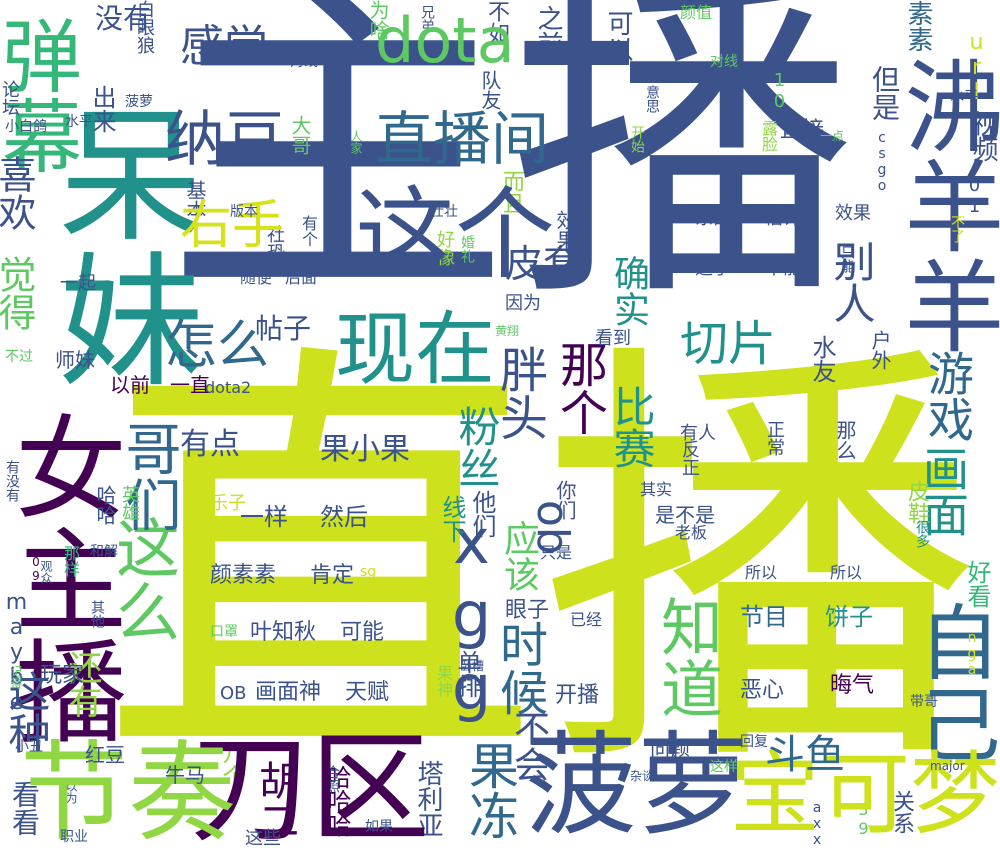  Describe the element at coordinates (228, 503) in the screenshot. I see `word-haha: 乐子` at that location.